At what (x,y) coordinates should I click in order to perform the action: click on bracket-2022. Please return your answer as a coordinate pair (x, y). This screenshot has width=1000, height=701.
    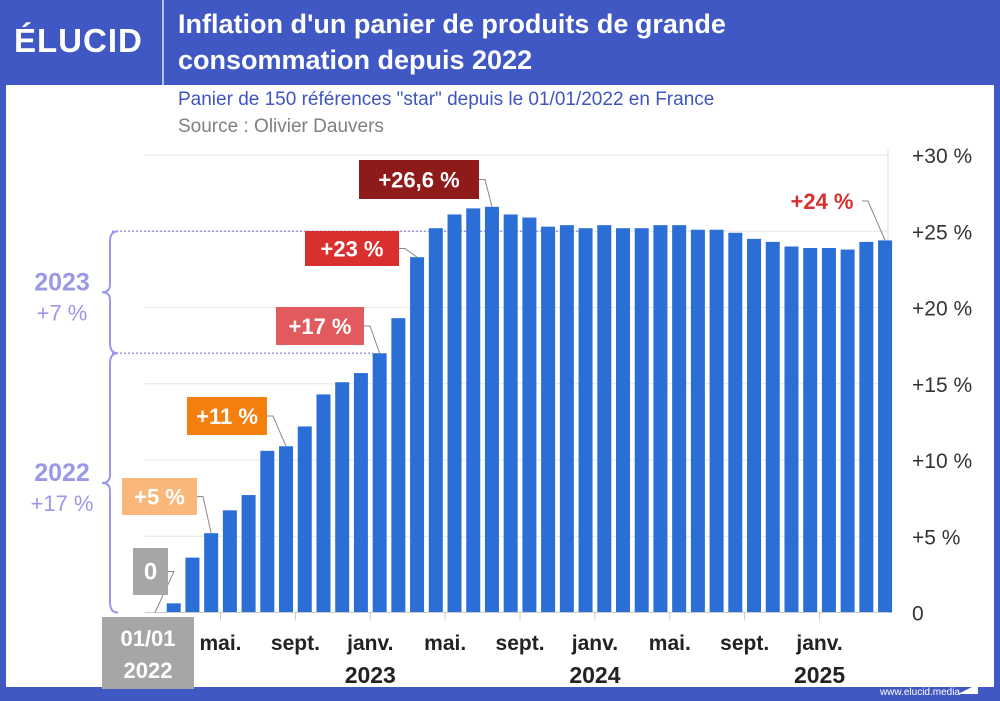
    Looking at the image, I should click on (110, 483).